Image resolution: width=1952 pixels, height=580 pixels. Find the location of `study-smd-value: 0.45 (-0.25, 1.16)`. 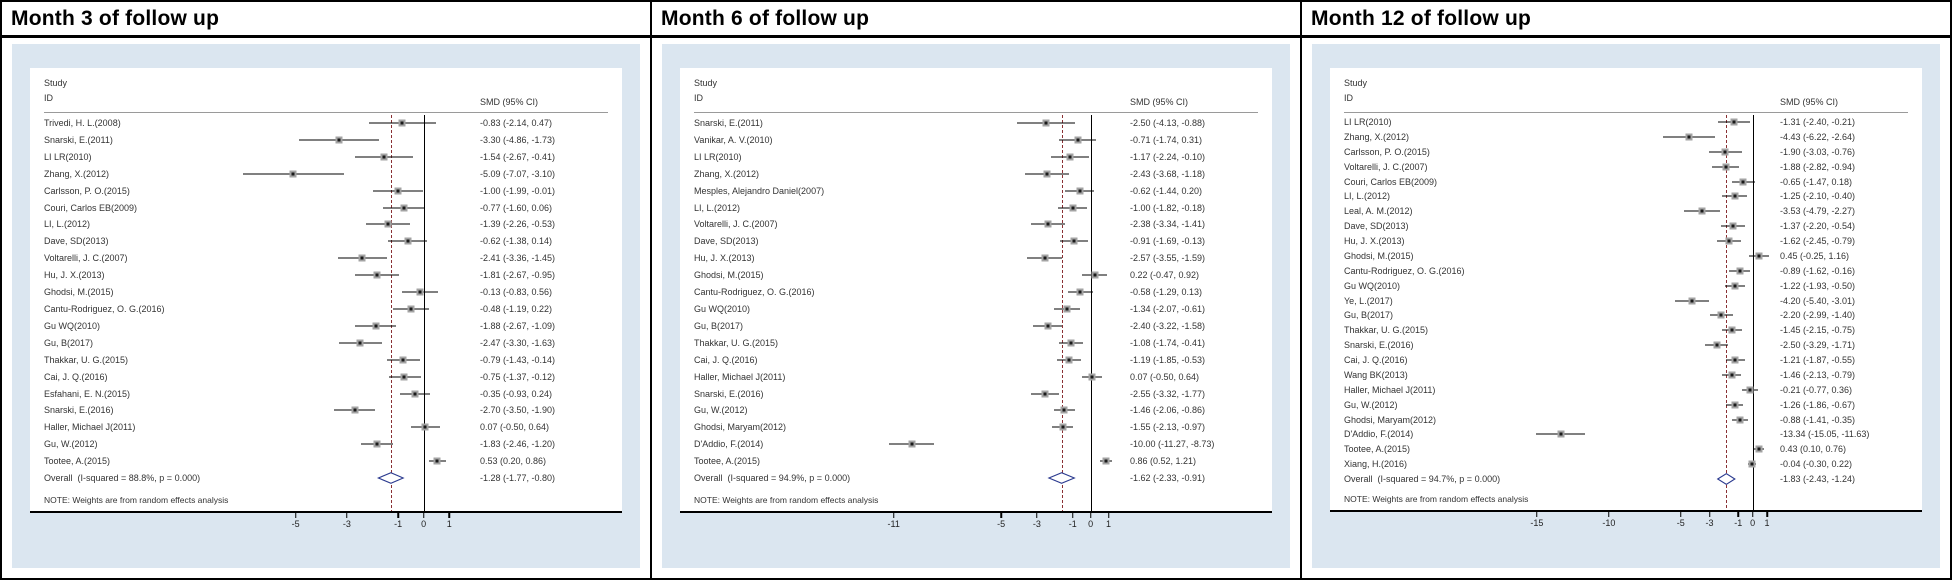

study-smd-value: 0.45 (-0.25, 1.16) is located at coordinates (1815, 255).